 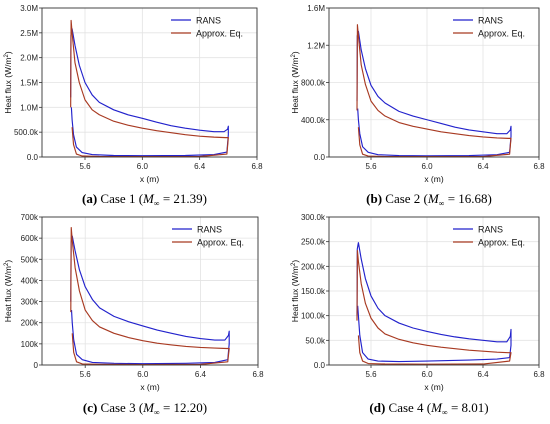 What do you see at coordinates (29, 107) in the screenshot?
I see `y-tick-label: 1.0M` at bounding box center [29, 107].